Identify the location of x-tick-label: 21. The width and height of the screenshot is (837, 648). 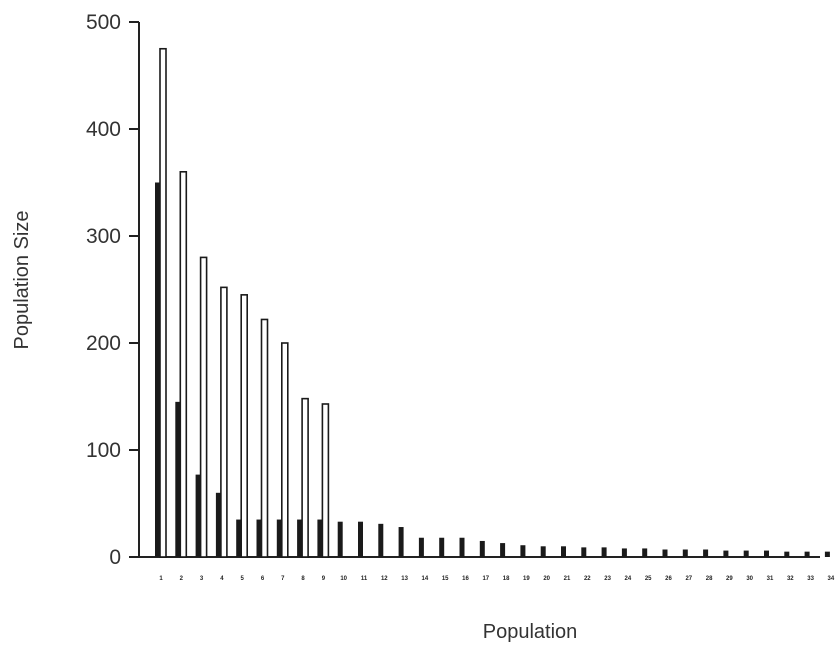
(567, 579).